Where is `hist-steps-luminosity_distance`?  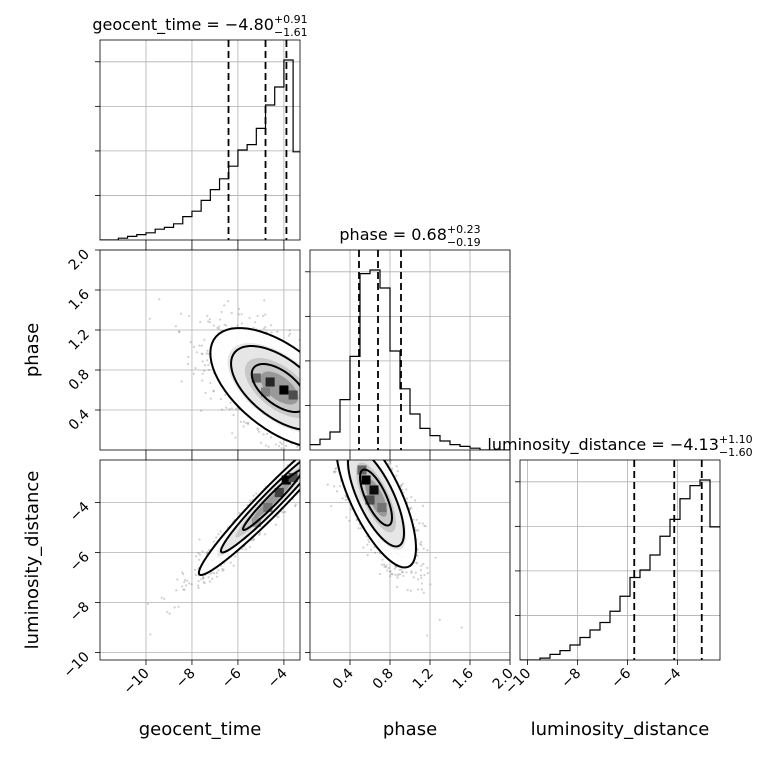 hist-steps-luminosity_distance is located at coordinates (620, 569).